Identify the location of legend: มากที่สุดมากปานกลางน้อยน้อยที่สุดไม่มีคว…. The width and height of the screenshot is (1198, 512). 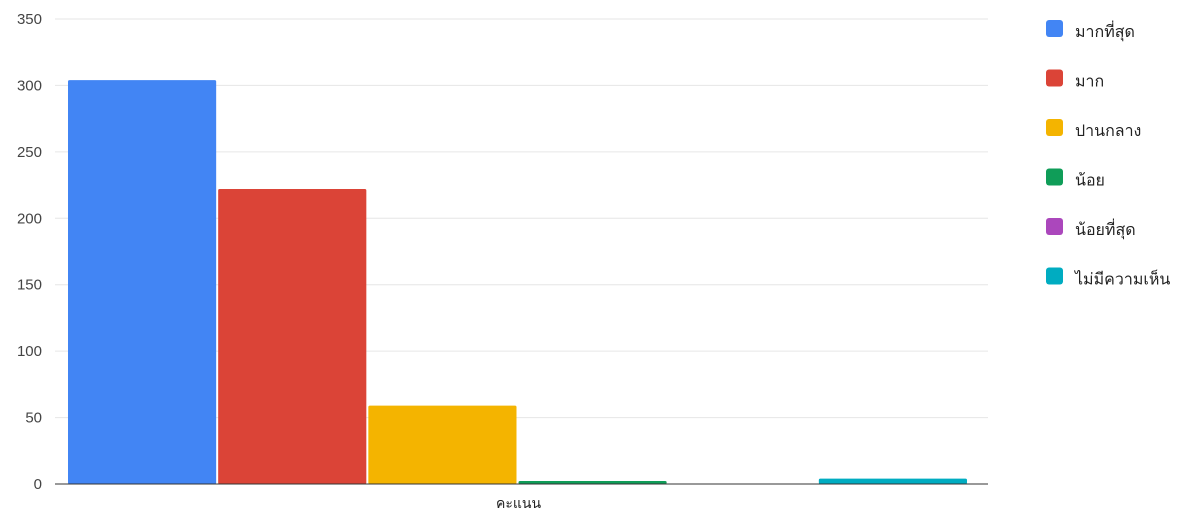
(1108, 154).